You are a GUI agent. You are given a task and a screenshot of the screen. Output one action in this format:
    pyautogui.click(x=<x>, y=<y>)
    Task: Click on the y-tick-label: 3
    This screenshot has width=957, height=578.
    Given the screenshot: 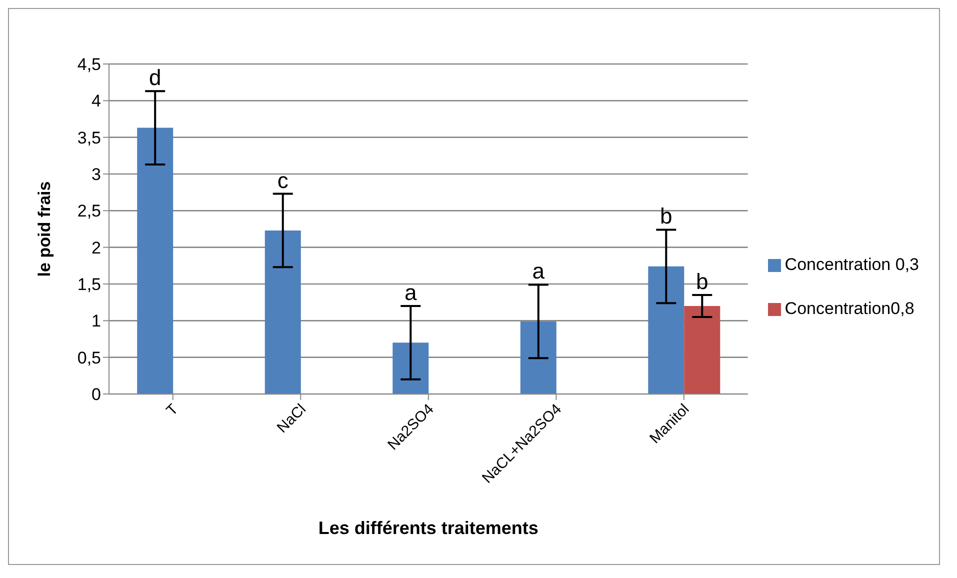 What is the action you would take?
    pyautogui.click(x=96, y=174)
    